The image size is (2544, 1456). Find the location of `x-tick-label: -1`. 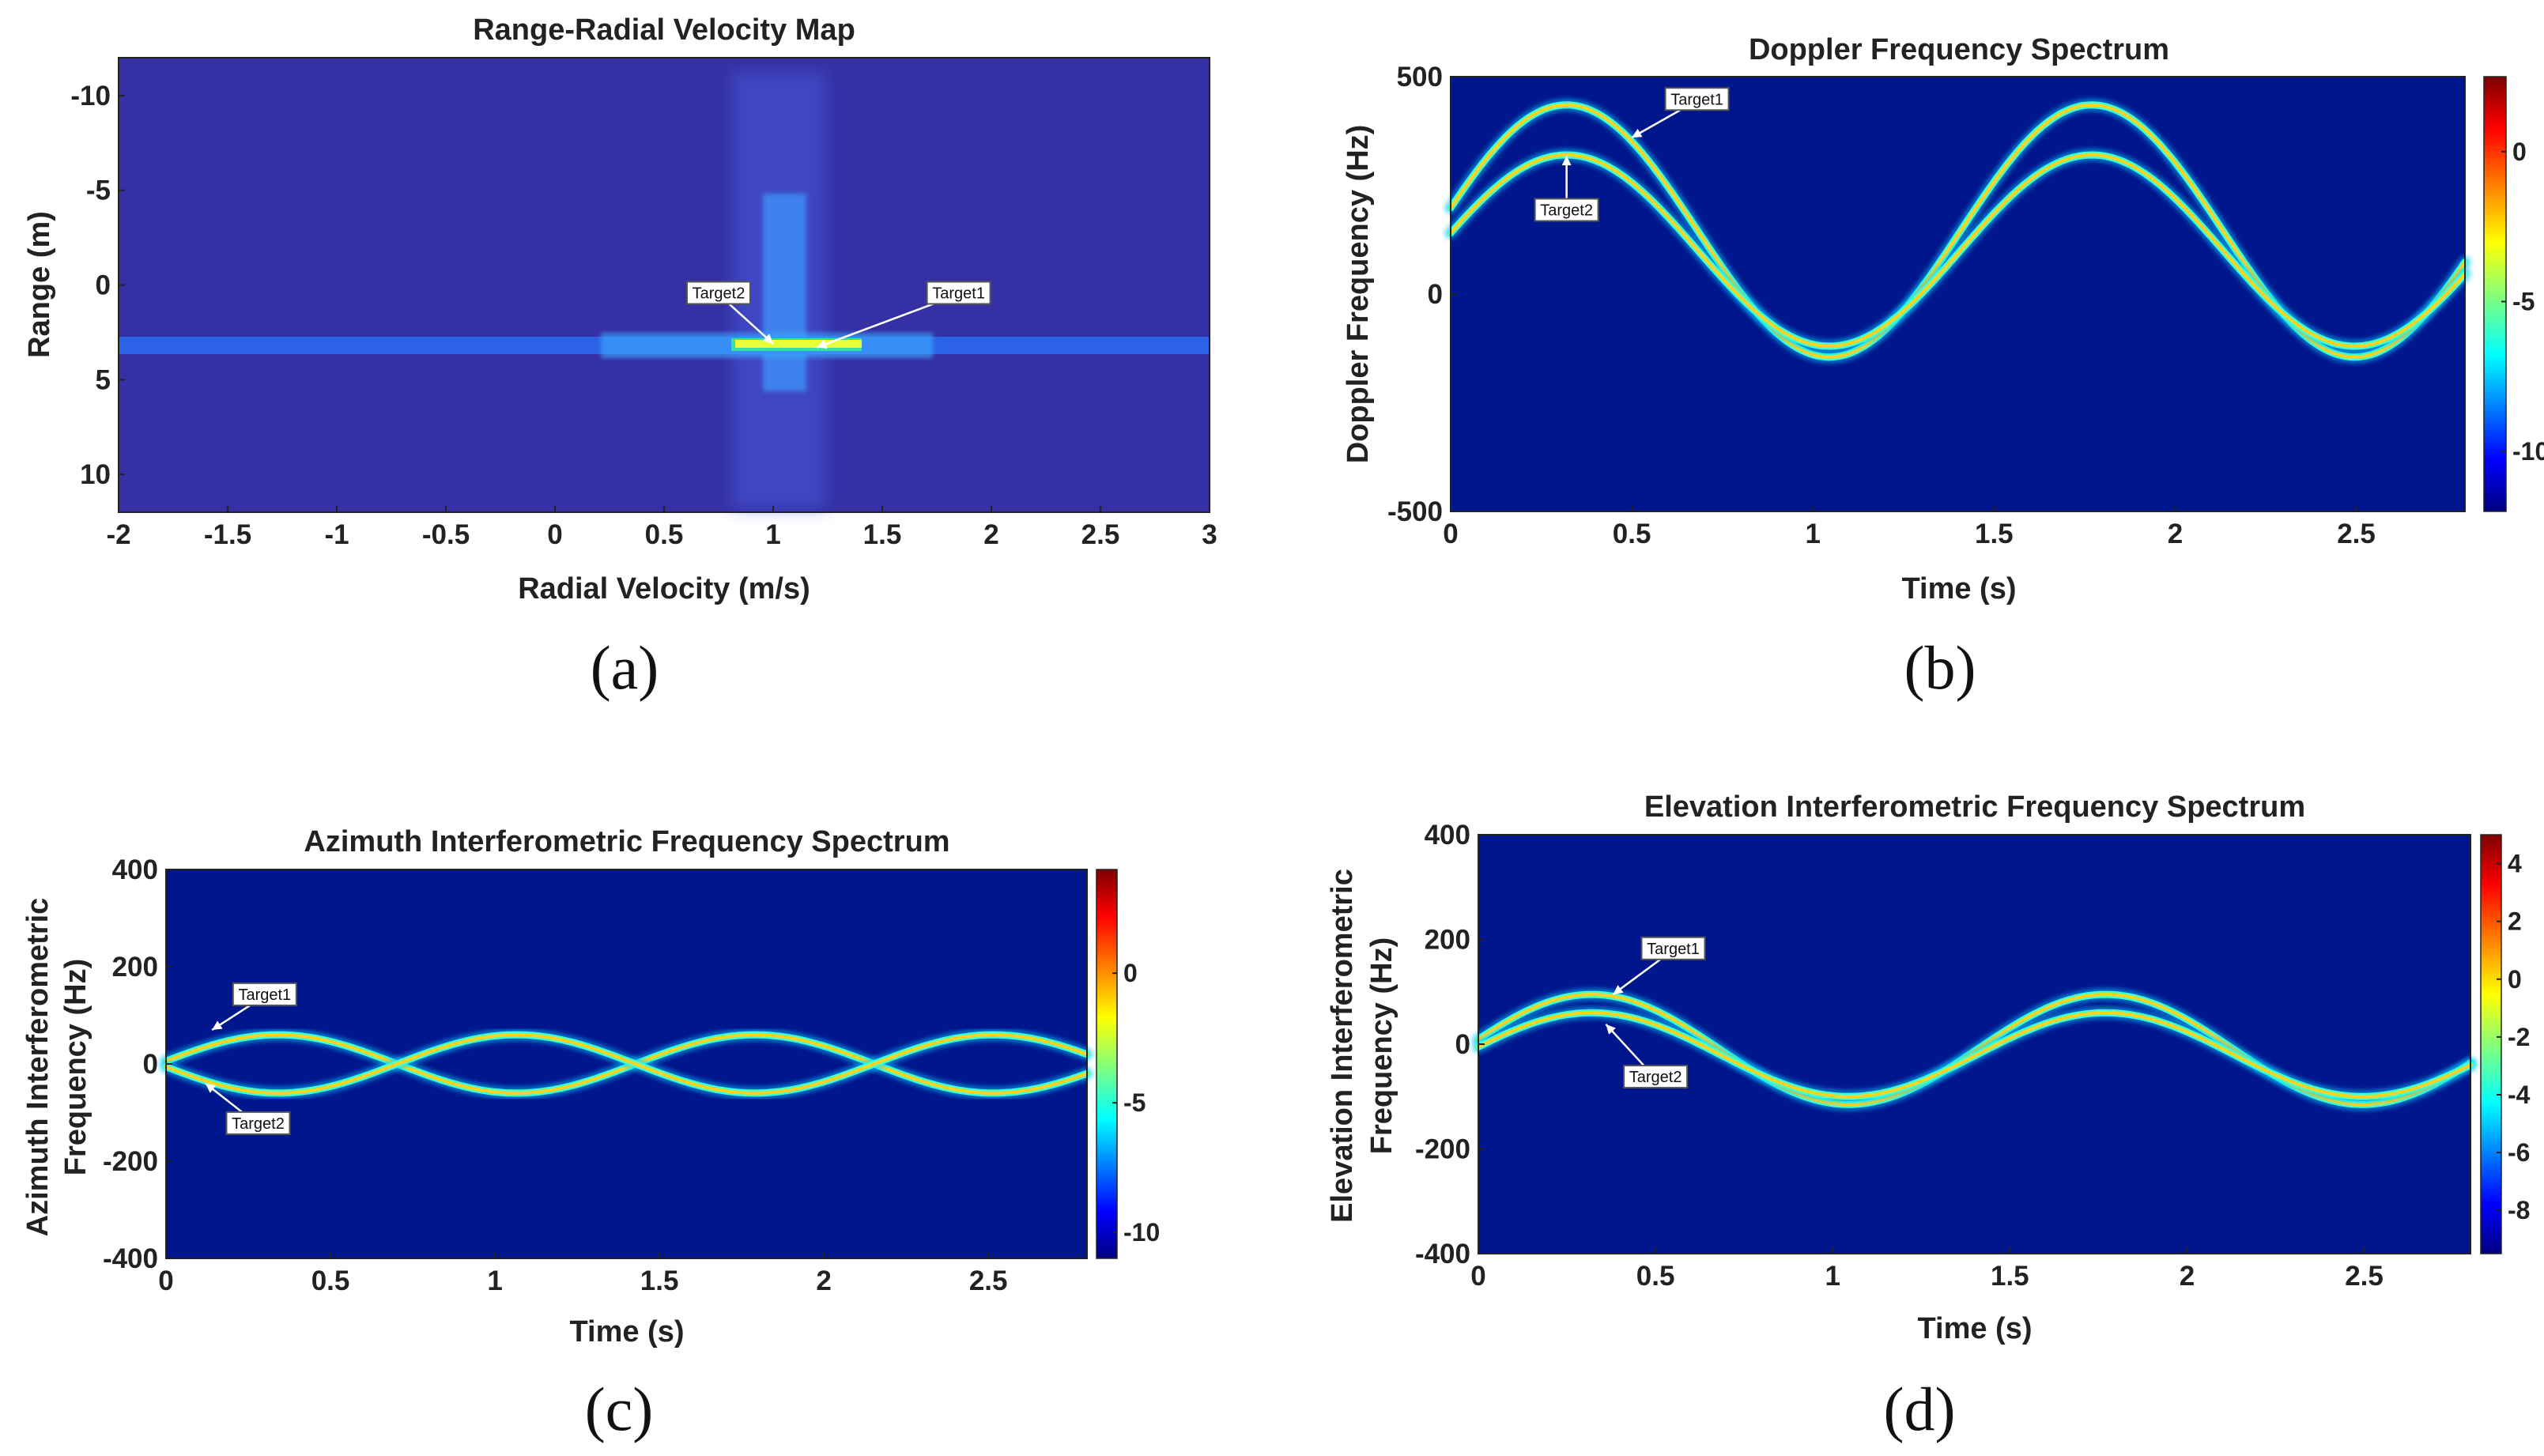

x-tick-label: -1 is located at coordinates (336, 534).